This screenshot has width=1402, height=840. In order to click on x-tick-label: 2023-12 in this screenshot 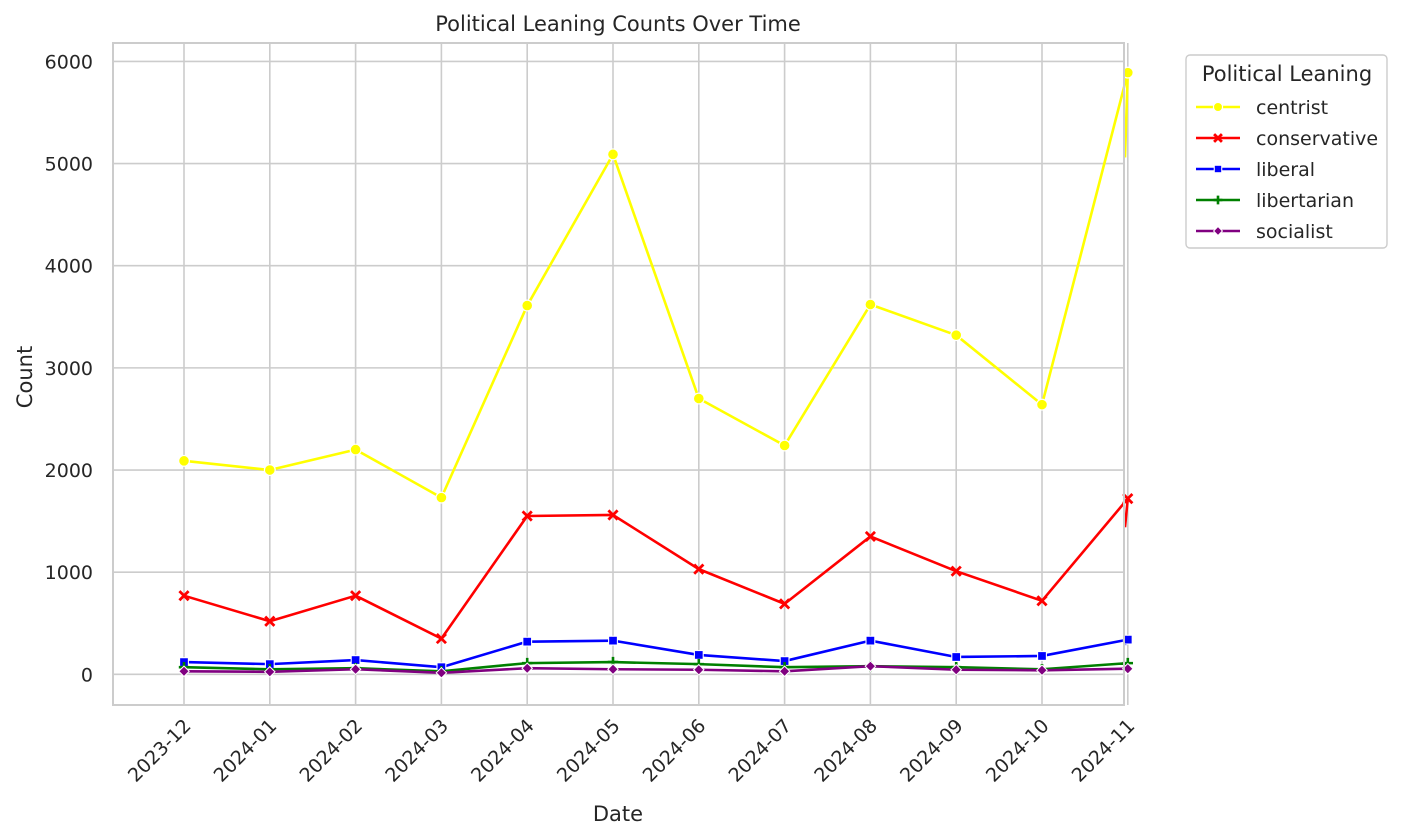, I will do `click(160, 751)`.